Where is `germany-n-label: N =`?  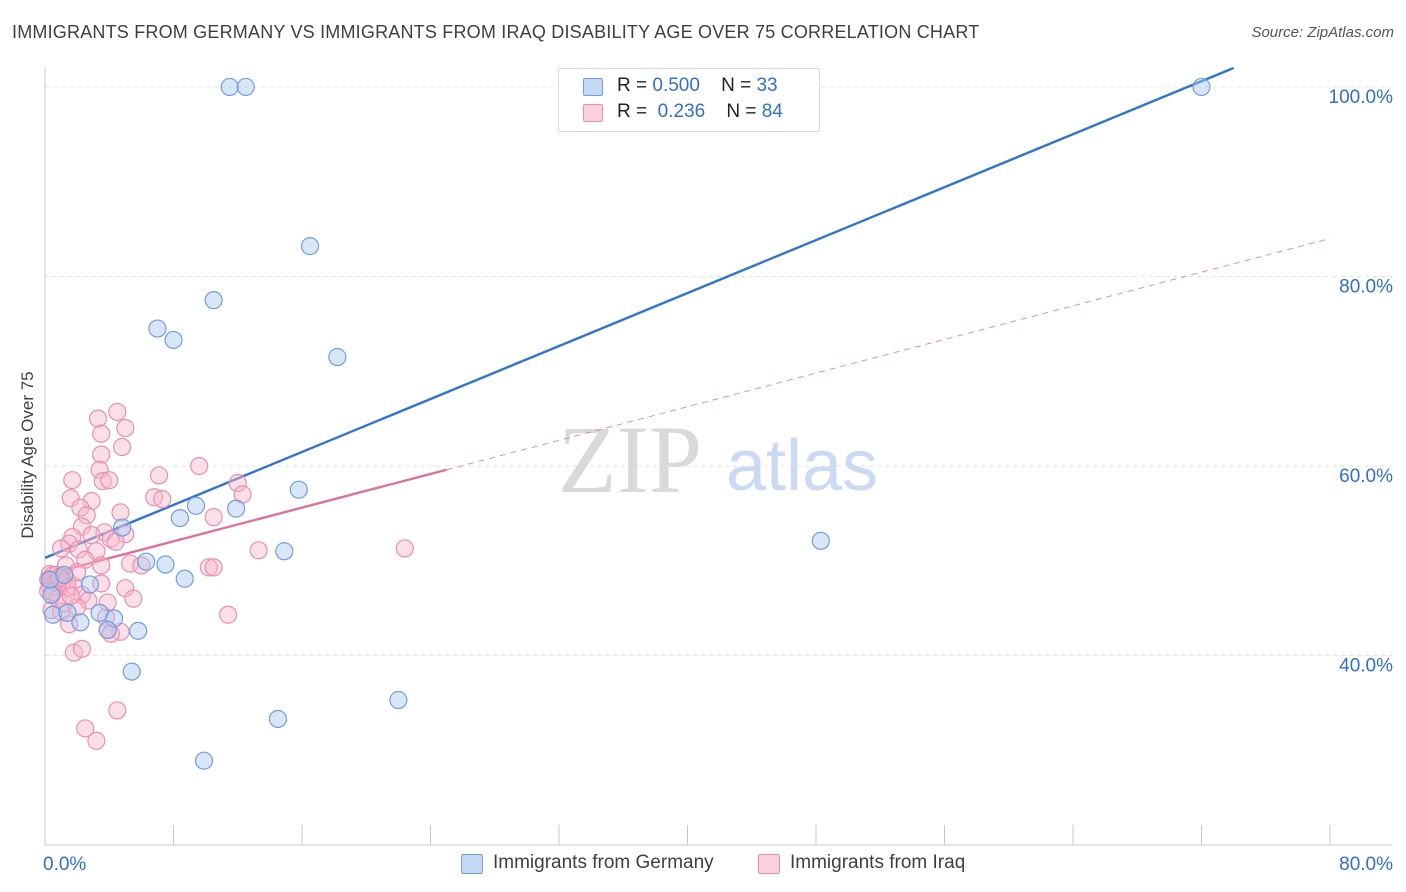 germany-n-label: N = is located at coordinates (736, 85).